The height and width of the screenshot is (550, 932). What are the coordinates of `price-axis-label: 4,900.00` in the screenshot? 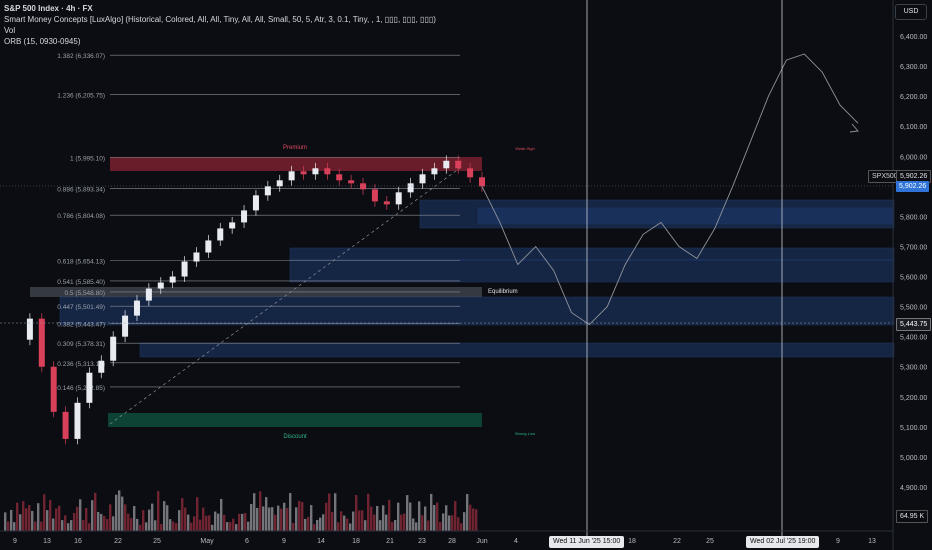 It's located at (913, 488).